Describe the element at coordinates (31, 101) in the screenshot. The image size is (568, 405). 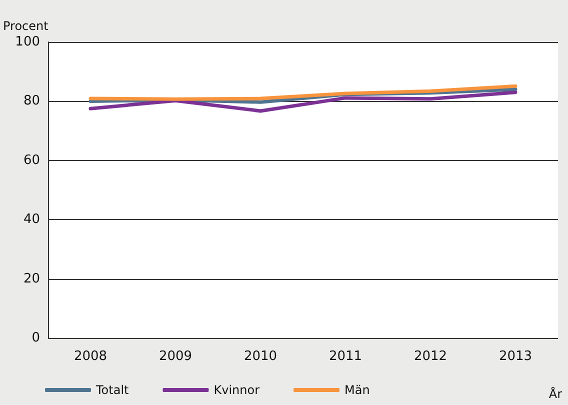
I see `y-tick-label: 80` at that location.